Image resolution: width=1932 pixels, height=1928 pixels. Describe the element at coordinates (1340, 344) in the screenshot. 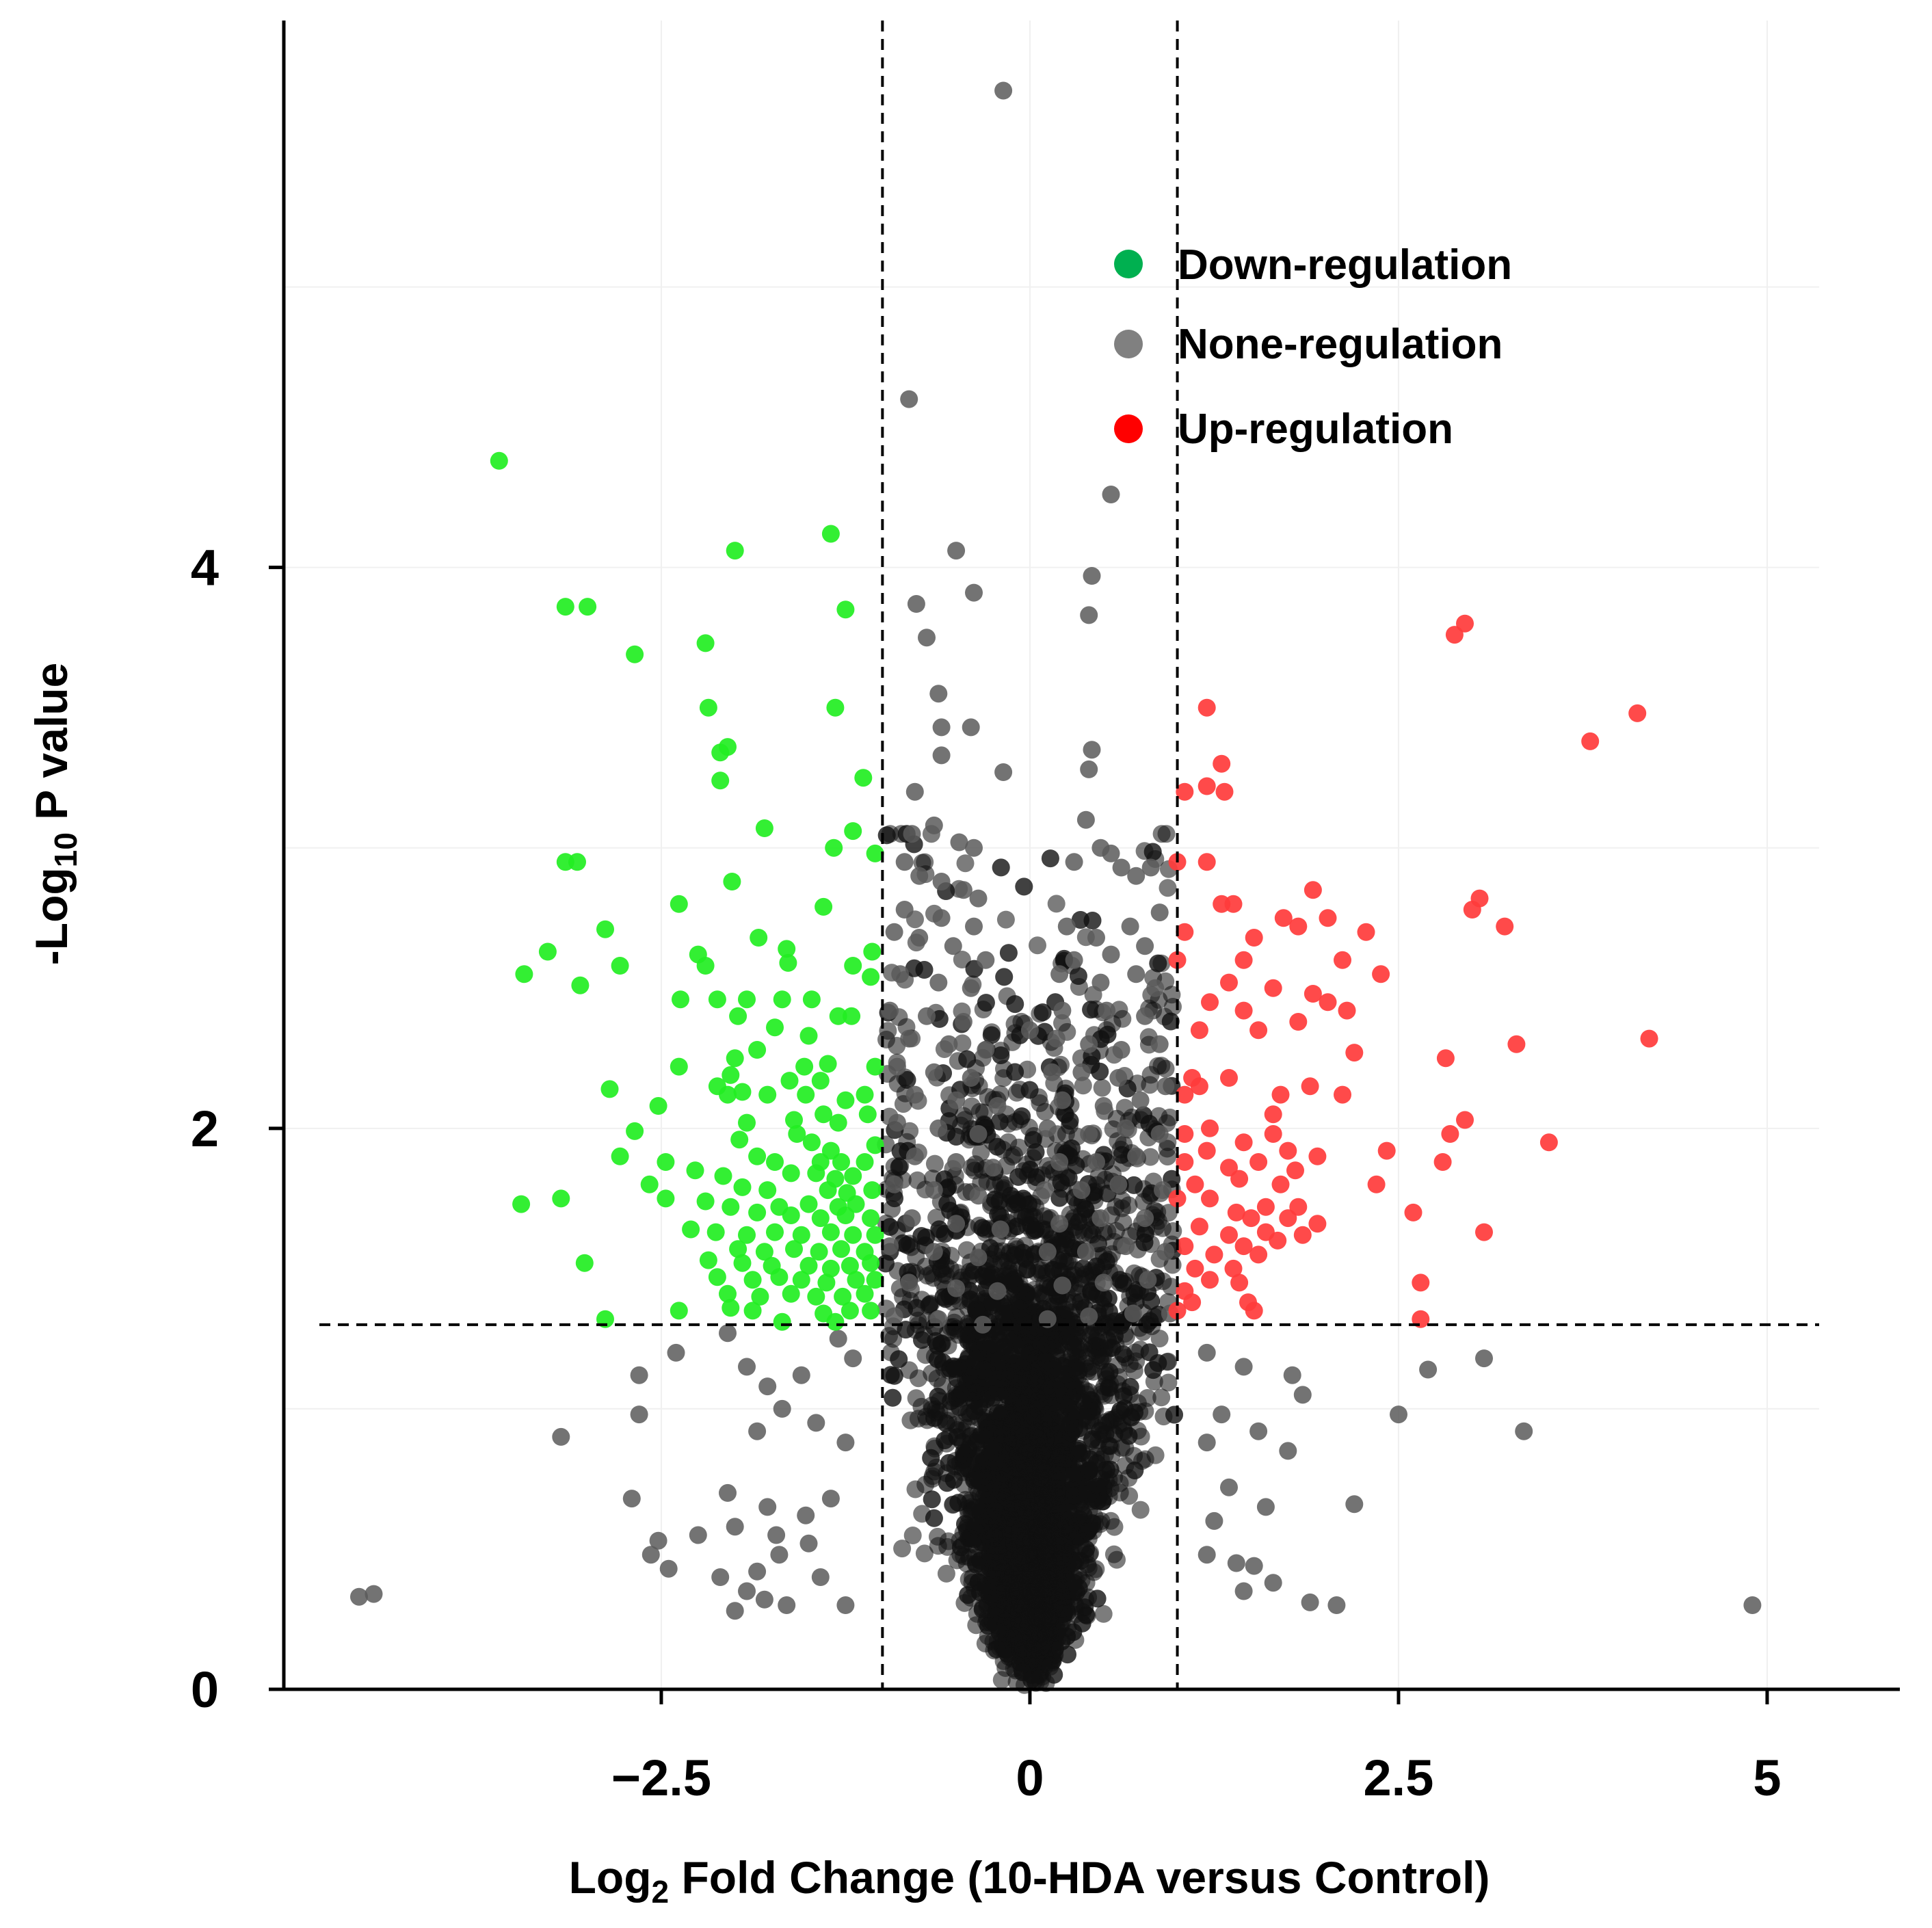

I see `legend-label-none: None-regulation` at that location.